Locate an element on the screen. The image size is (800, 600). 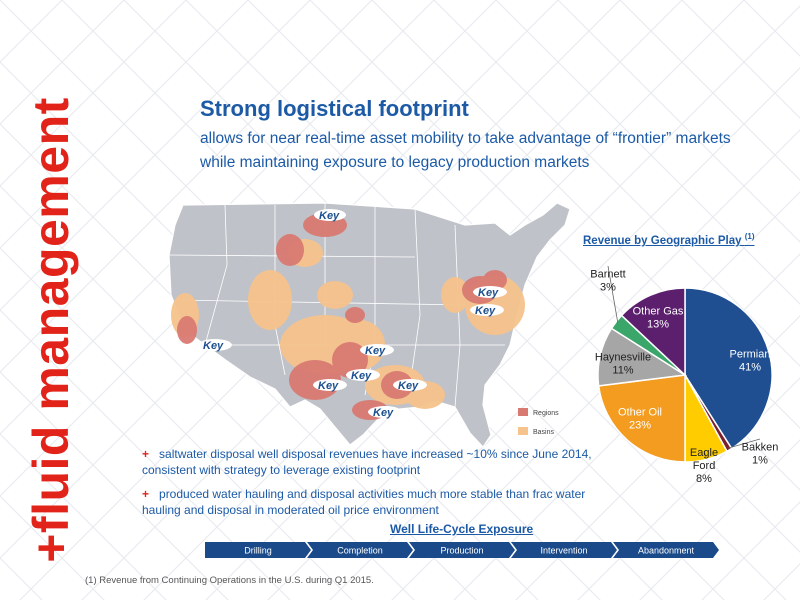
pie-value-label: 23% is located at coordinates (640, 426).